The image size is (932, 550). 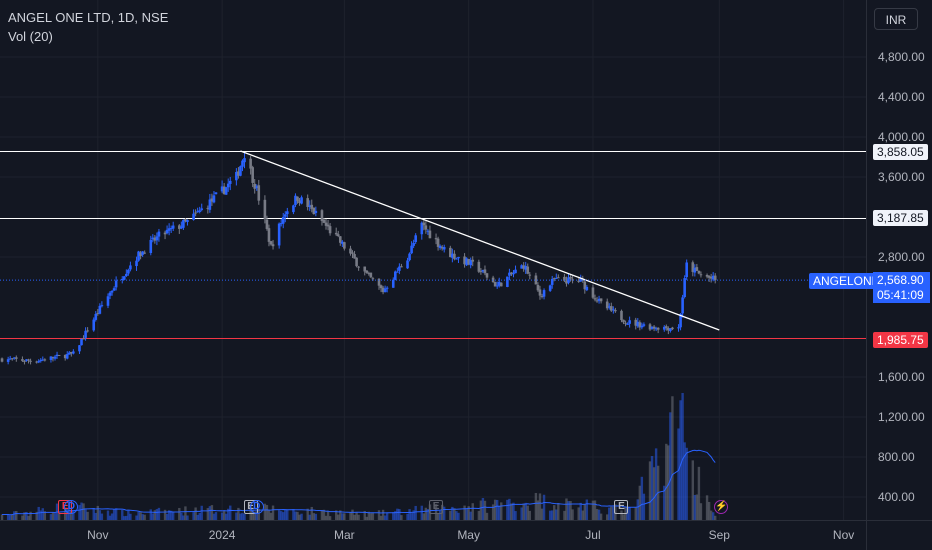 I want to click on y-tick-label: 3,600.00, so click(x=901, y=177).